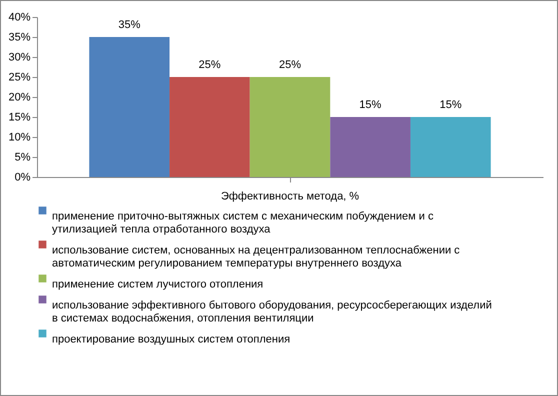 The image size is (558, 396). Describe the element at coordinates (22, 178) in the screenshot. I see `y-tick-label: 0%` at that location.